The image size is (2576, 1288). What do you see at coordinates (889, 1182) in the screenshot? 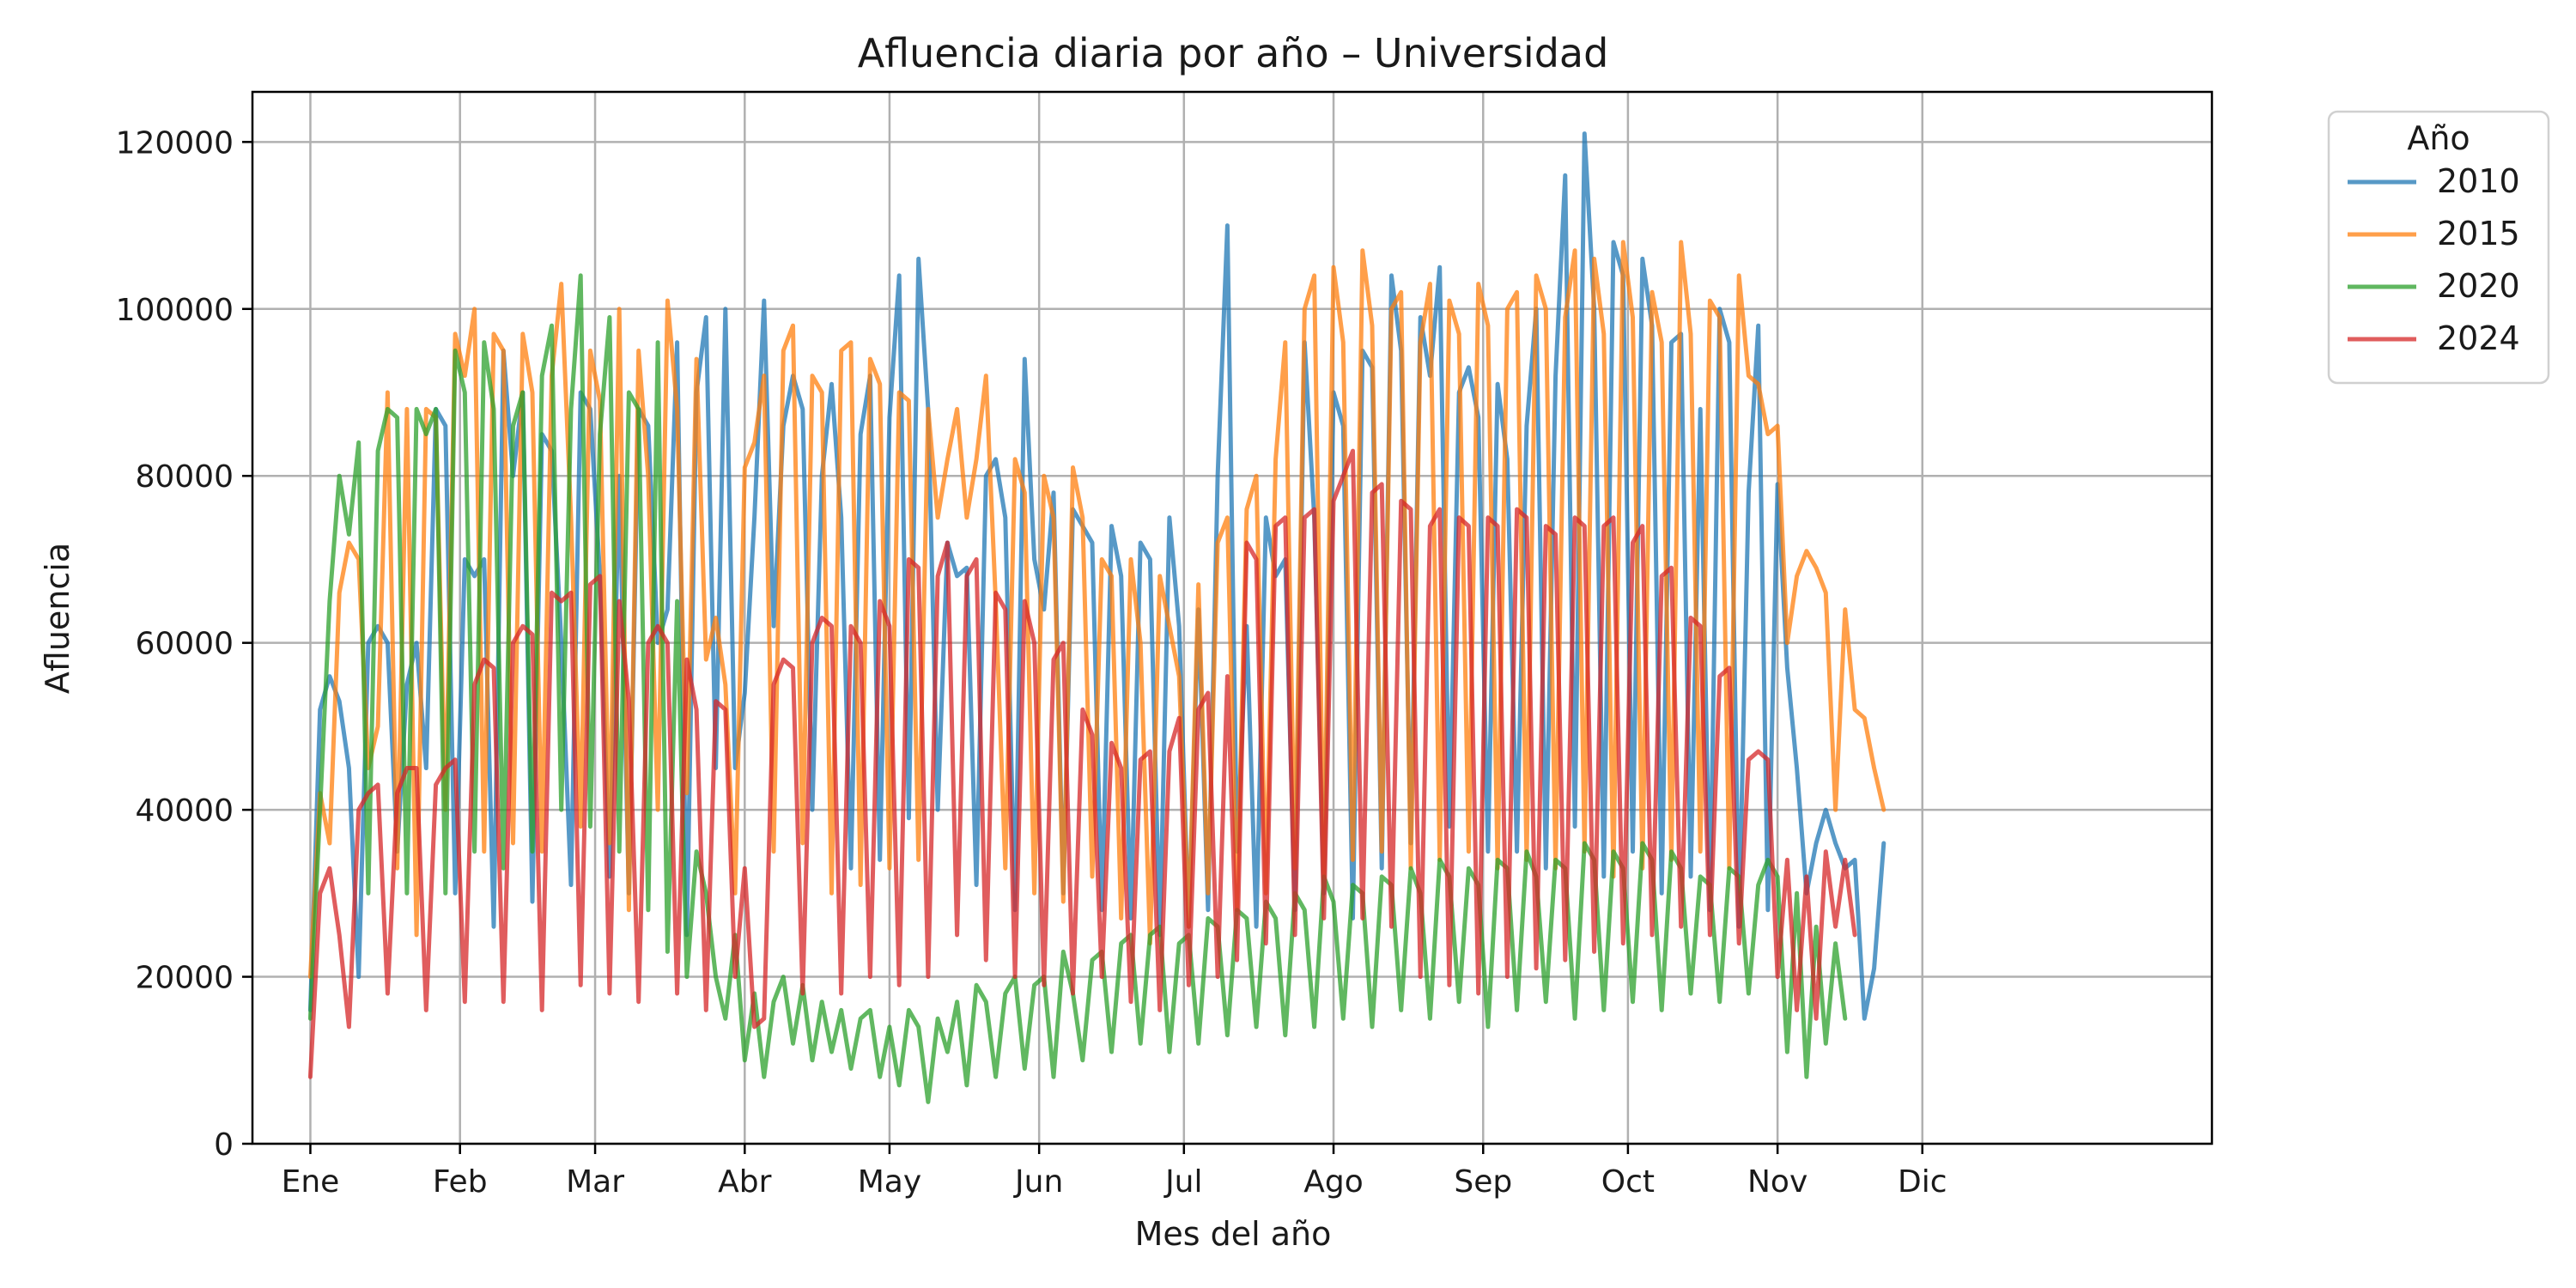
I see `x-tick-label: May` at bounding box center [889, 1182].